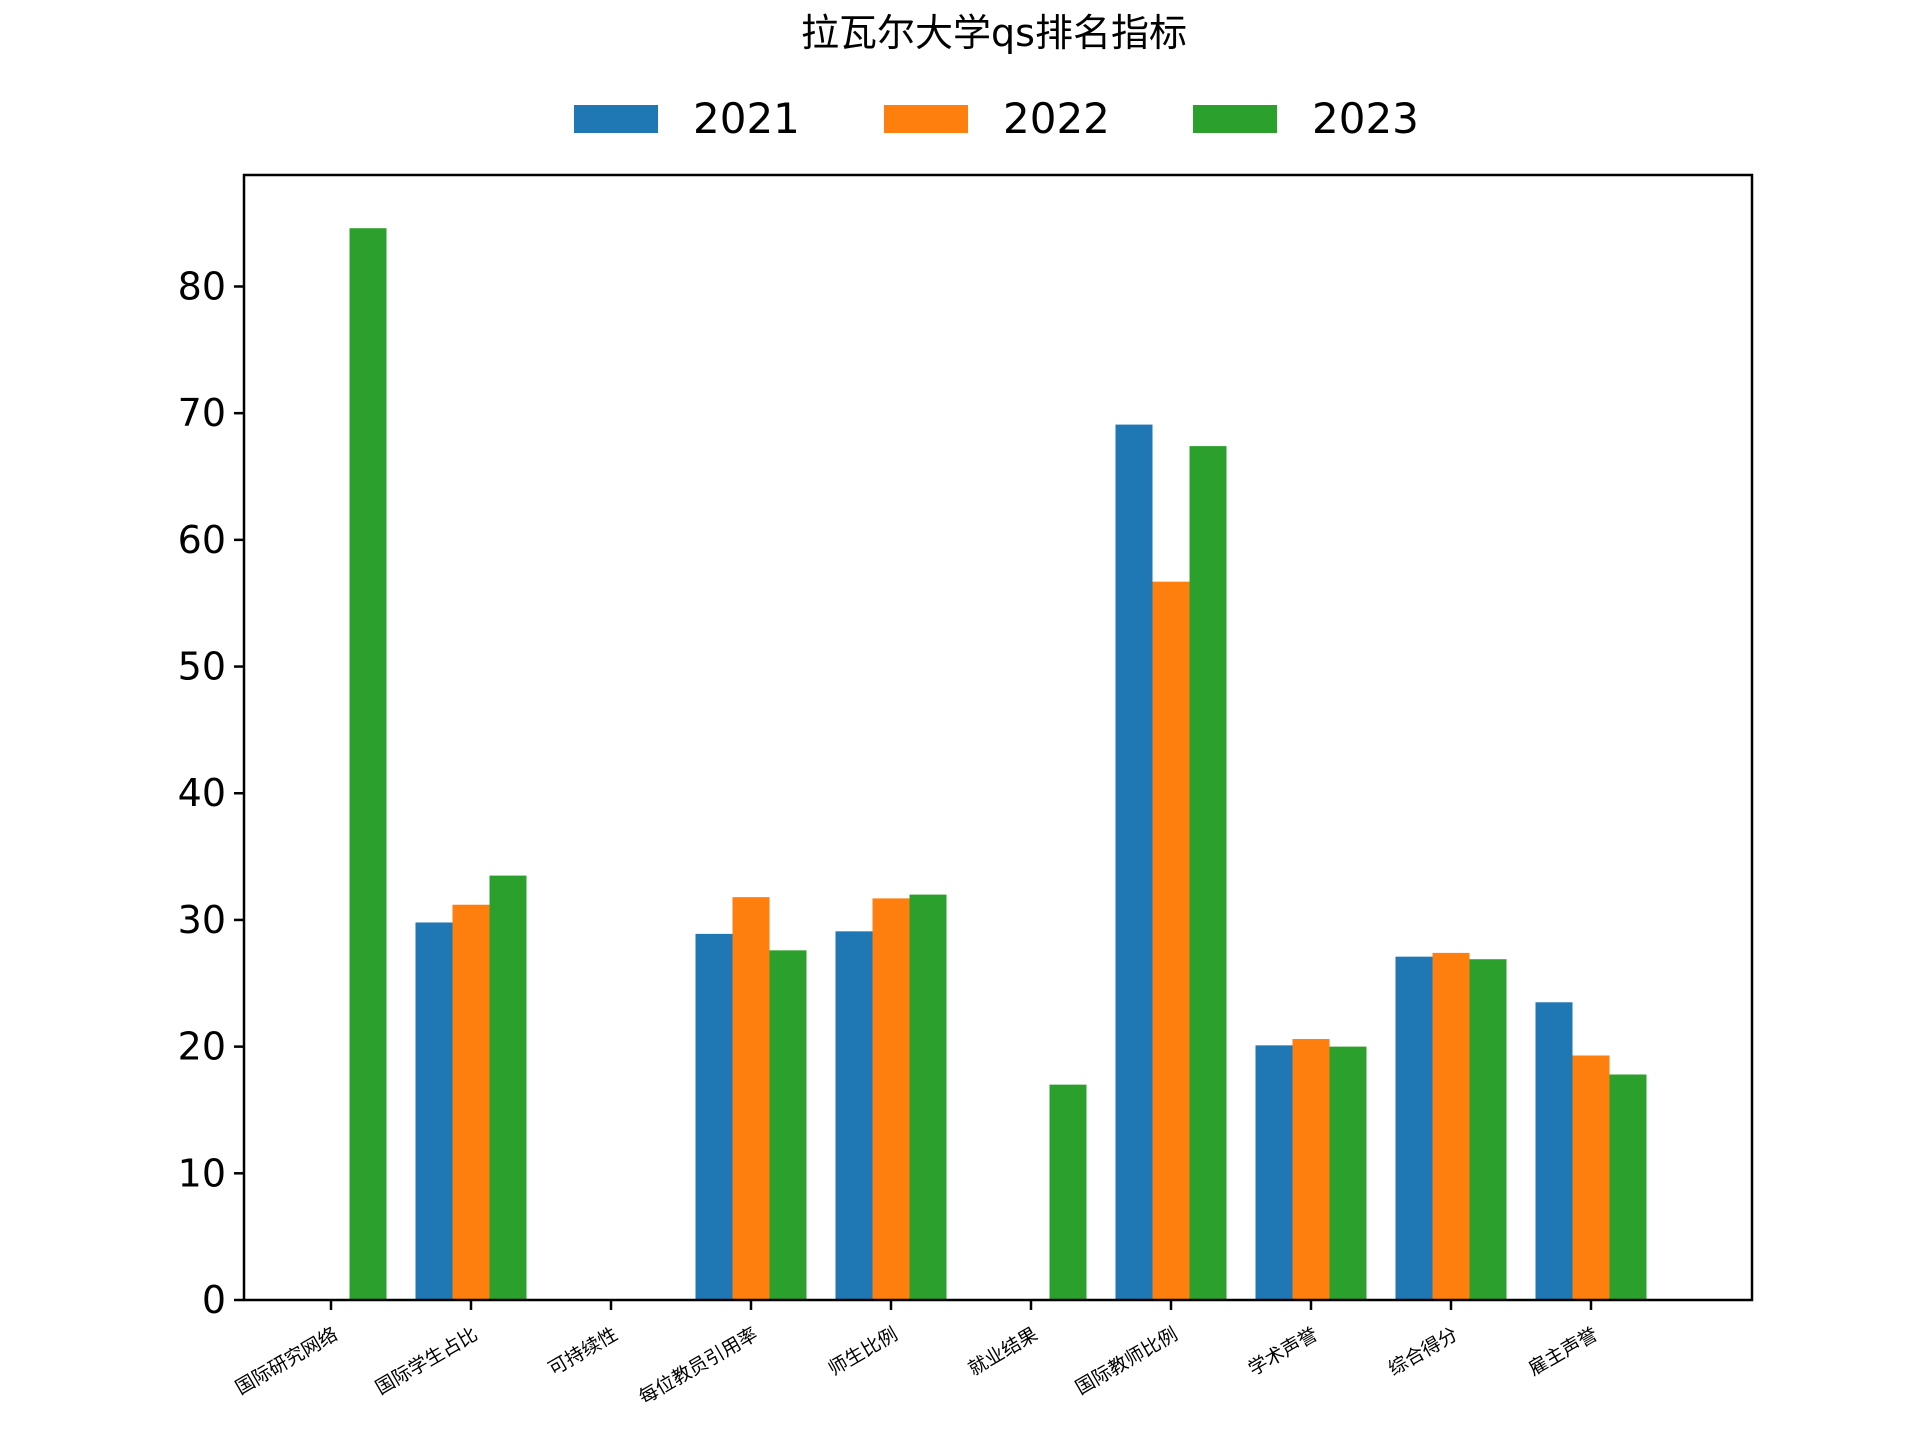 This screenshot has width=1920, height=1444. I want to click on y-tick-label-30: 30, so click(202, 920).